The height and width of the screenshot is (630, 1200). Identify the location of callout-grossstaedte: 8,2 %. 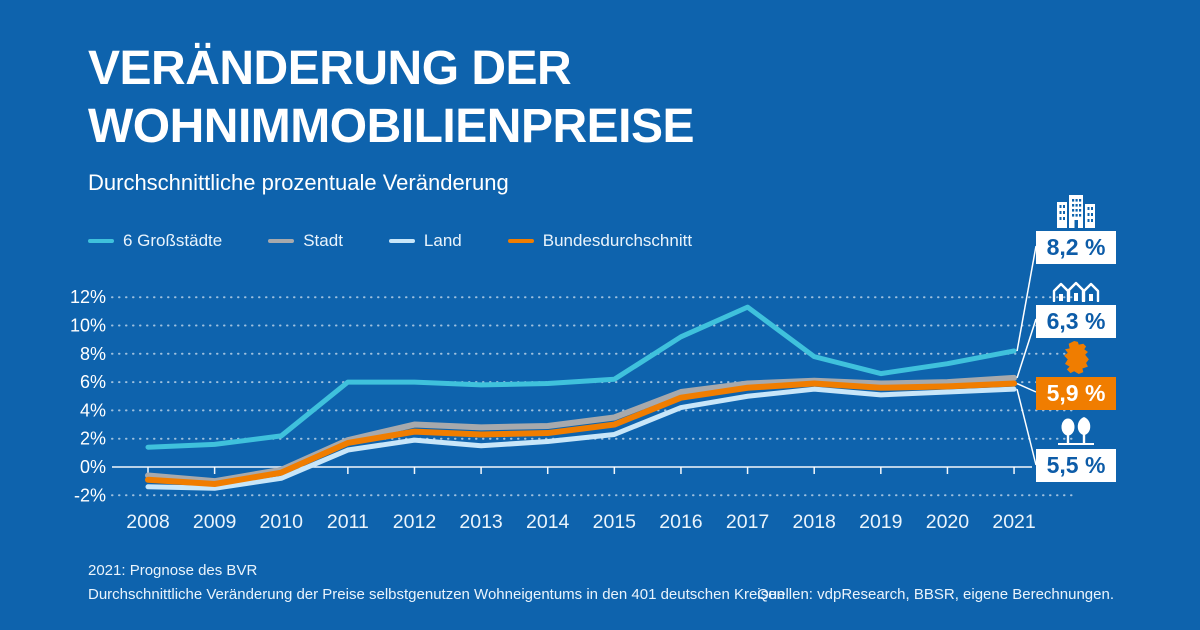
(1076, 228).